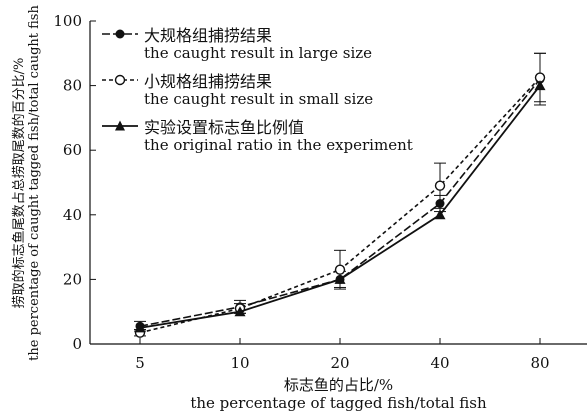 The image size is (587, 418). I want to click on legend-label-small-en: the caught result in small size, so click(259, 99).